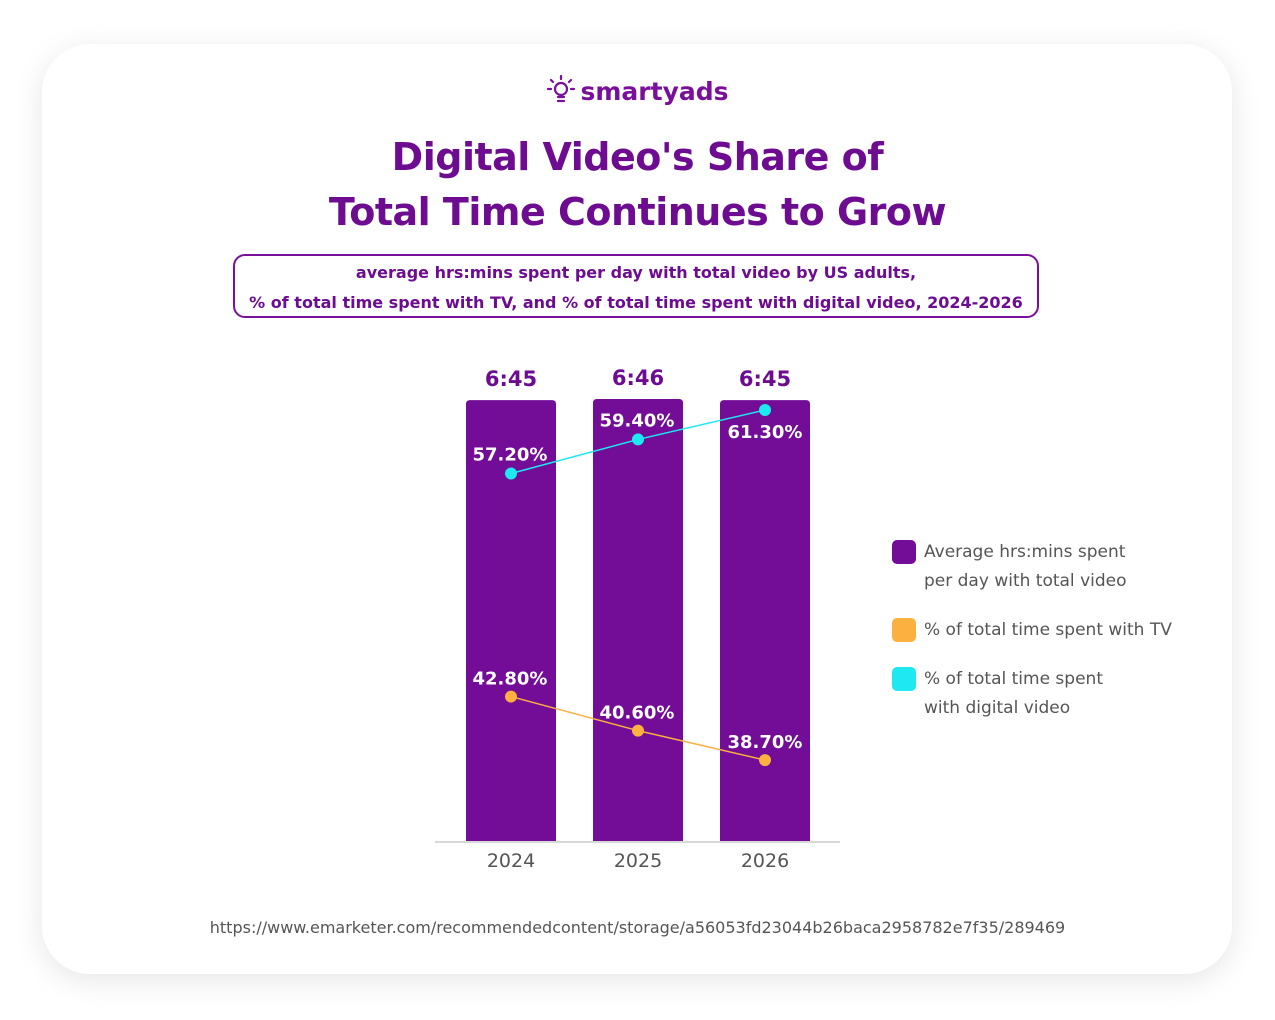 The height and width of the screenshot is (1020, 1275). Describe the element at coordinates (637, 713) in the screenshot. I see `data-label: 40.60%` at that location.